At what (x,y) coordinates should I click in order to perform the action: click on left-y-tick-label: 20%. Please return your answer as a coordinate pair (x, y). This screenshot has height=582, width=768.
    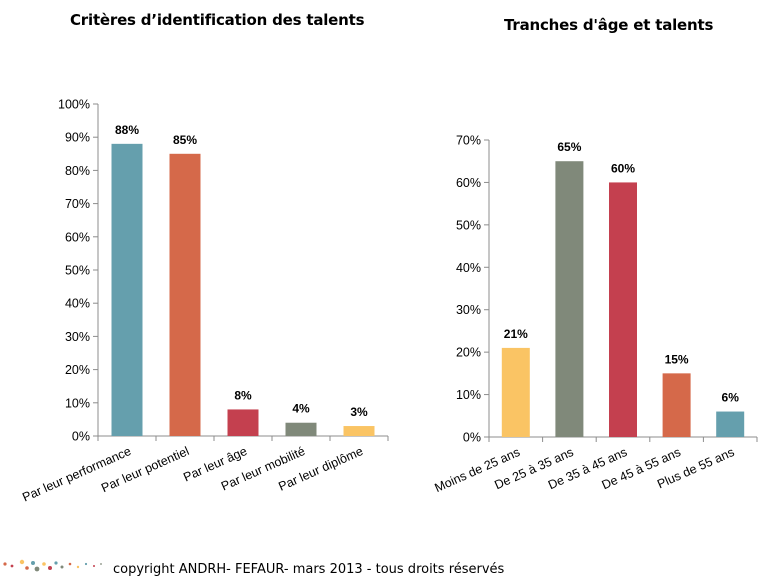
    Looking at the image, I should click on (77, 370).